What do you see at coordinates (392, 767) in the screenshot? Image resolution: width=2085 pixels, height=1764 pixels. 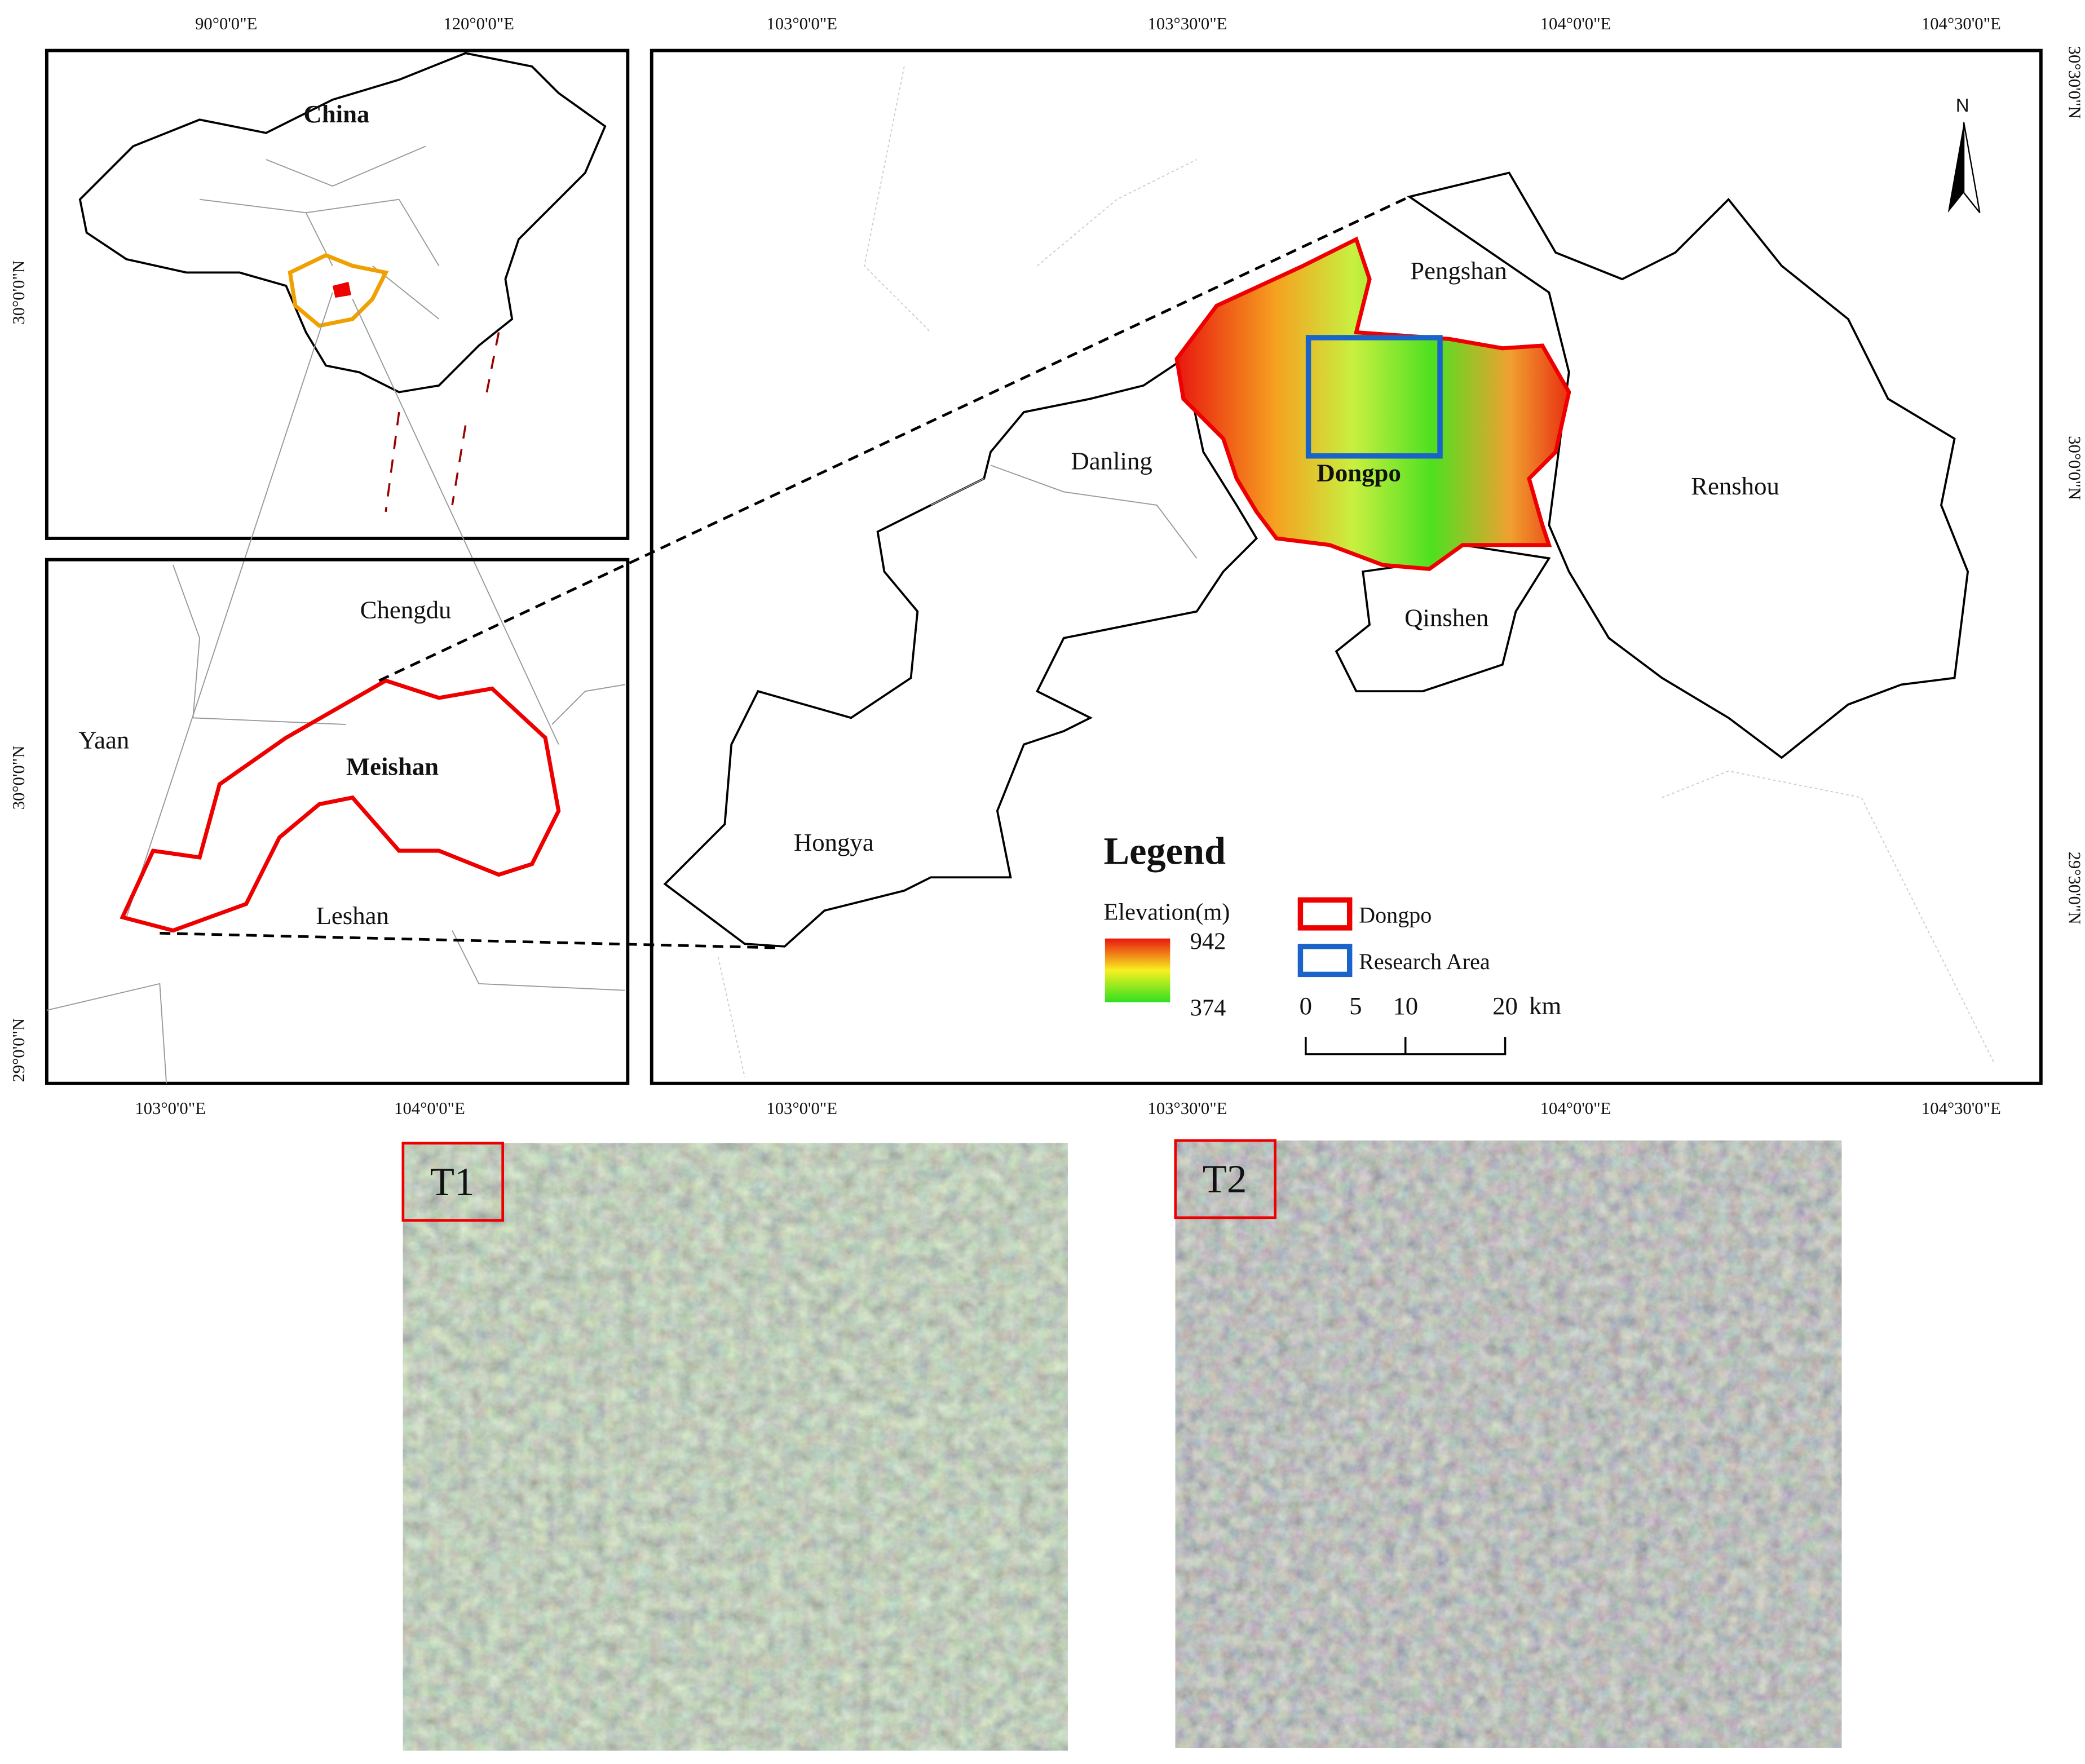 I see `region-label: Meishan` at bounding box center [392, 767].